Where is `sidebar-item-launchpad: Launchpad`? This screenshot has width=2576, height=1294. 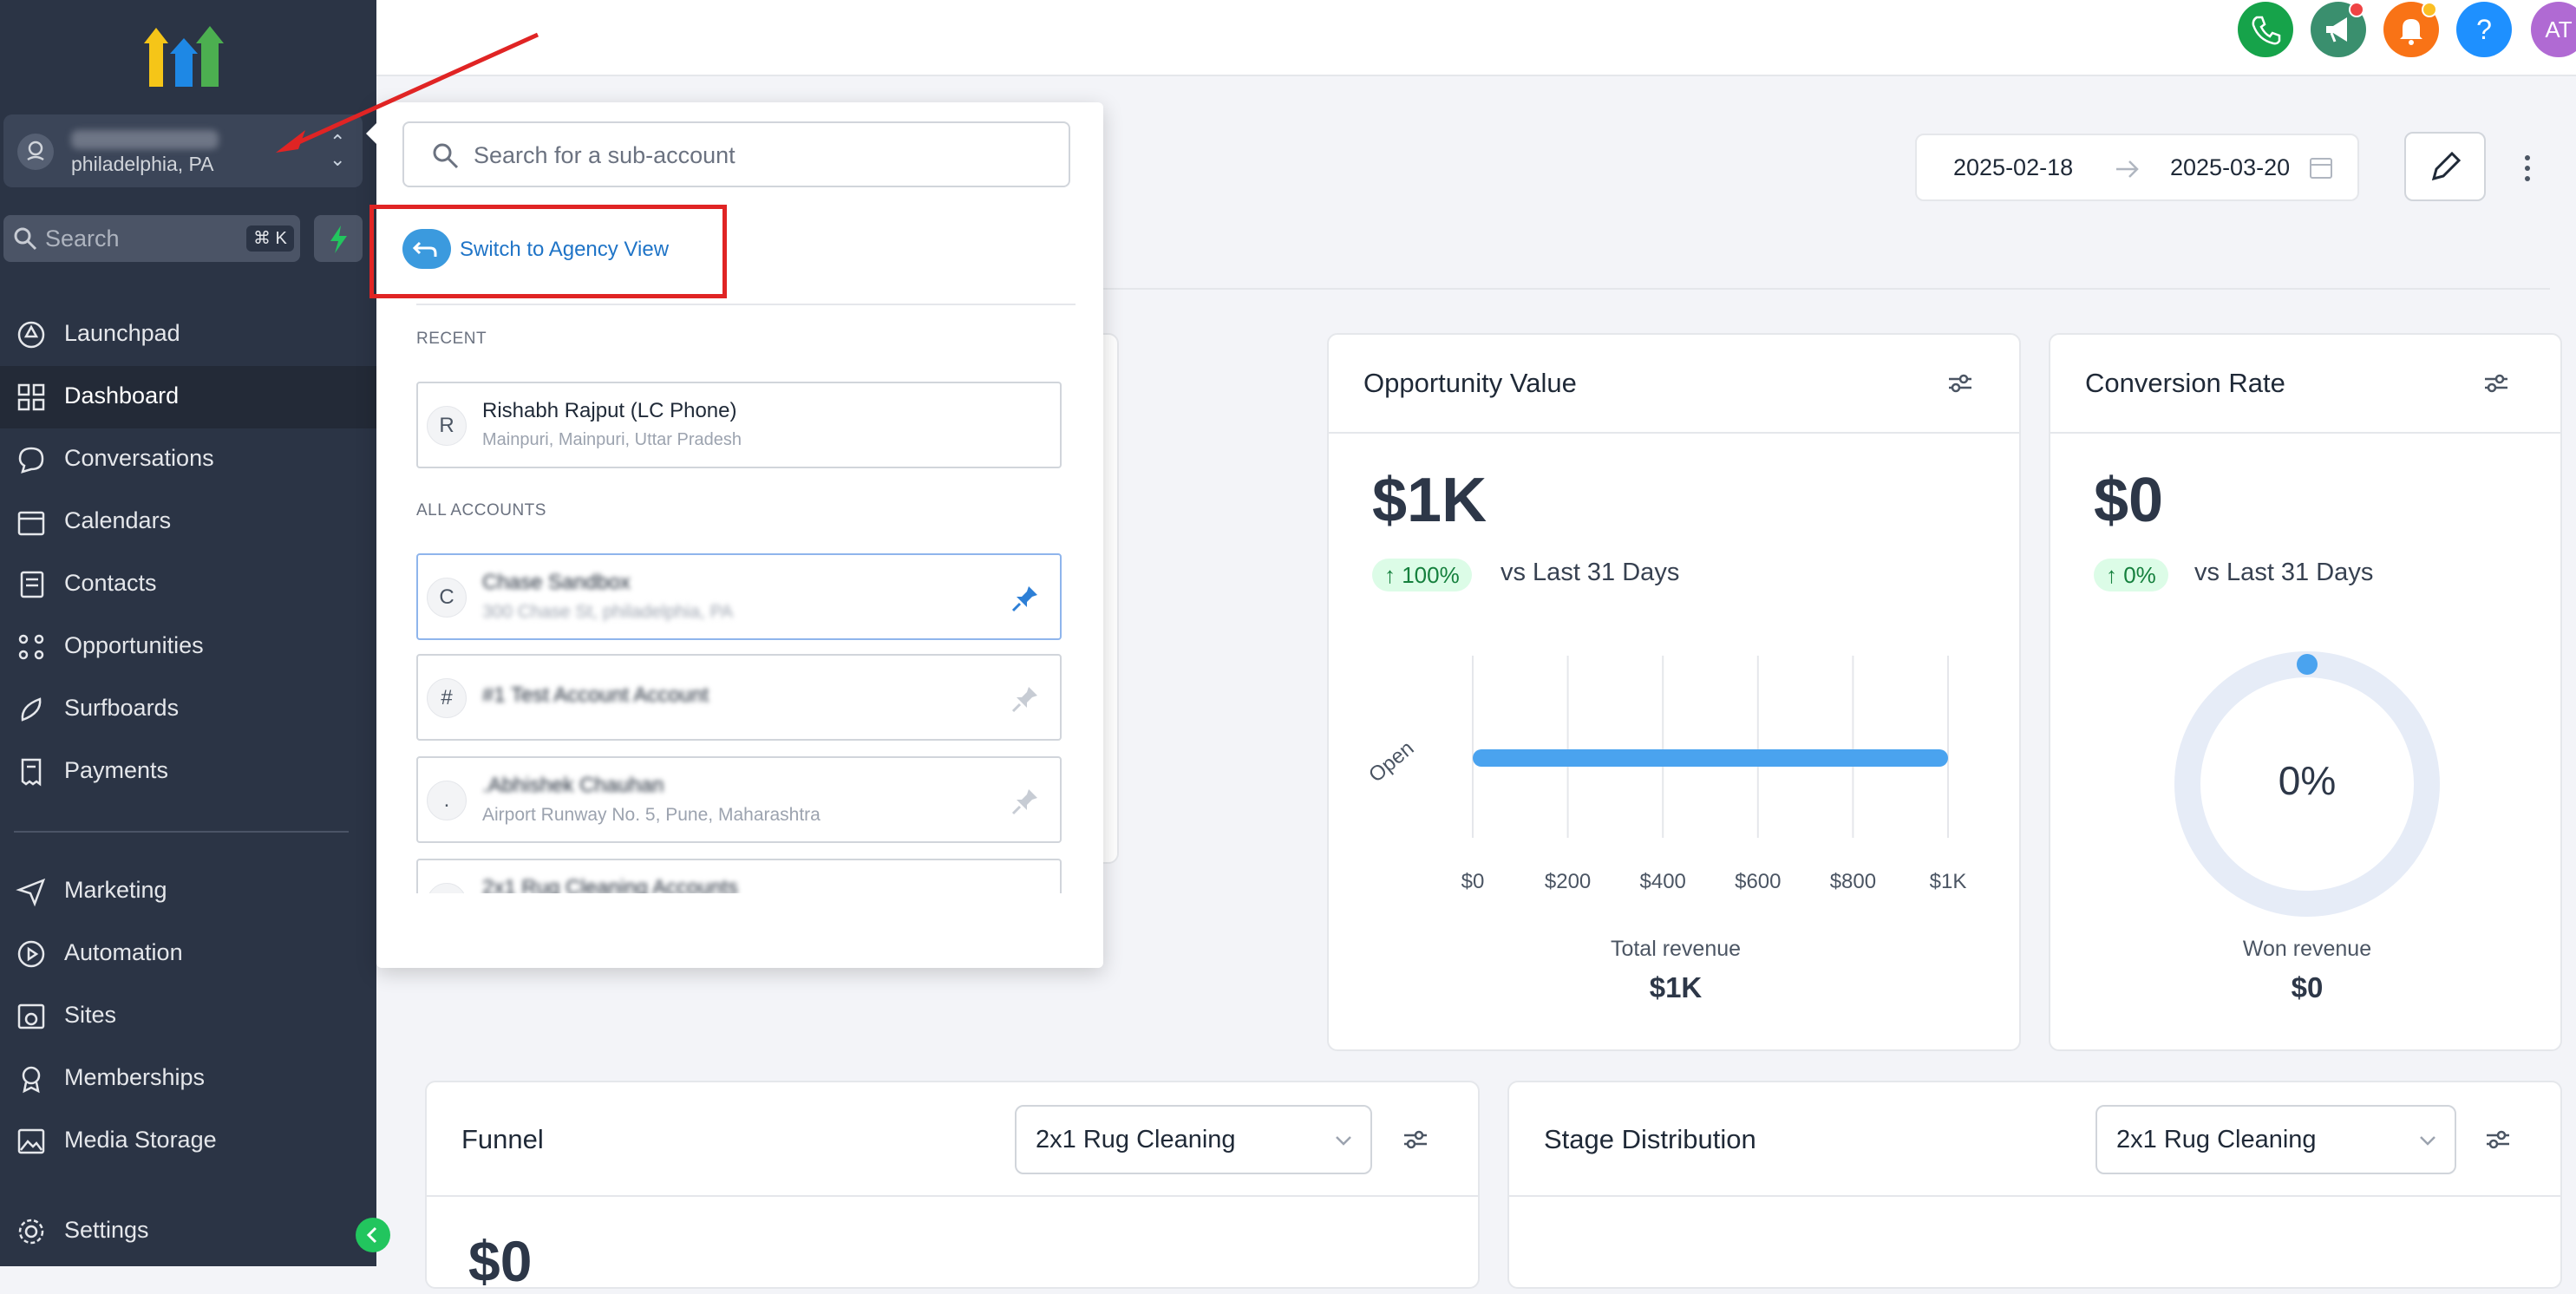
sidebar-item-launchpad: Launchpad is located at coordinates (188, 335).